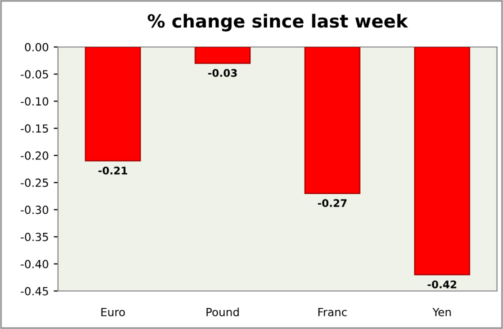  Describe the element at coordinates (36, 47) in the screenshot. I see `y-tick-label: 0.00` at that location.